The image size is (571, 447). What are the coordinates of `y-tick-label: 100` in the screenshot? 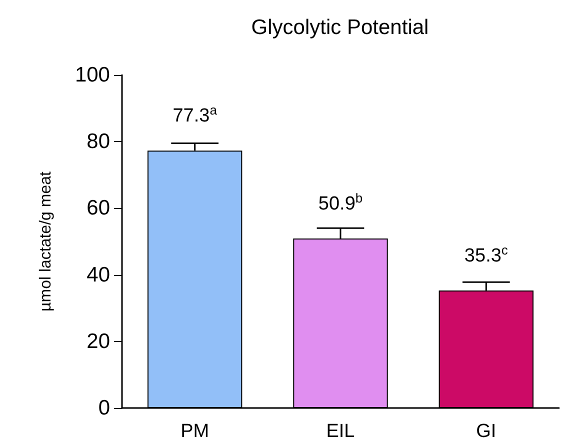 It's located at (92, 75).